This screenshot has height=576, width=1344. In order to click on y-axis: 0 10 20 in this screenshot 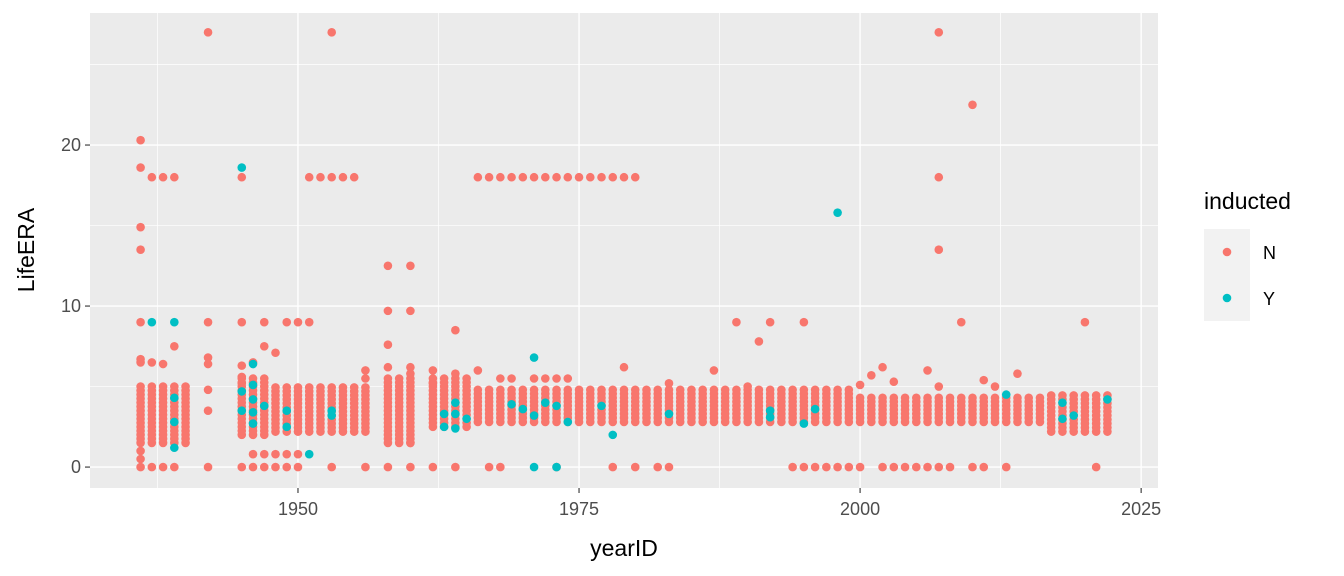, I will do `click(75, 306)`.